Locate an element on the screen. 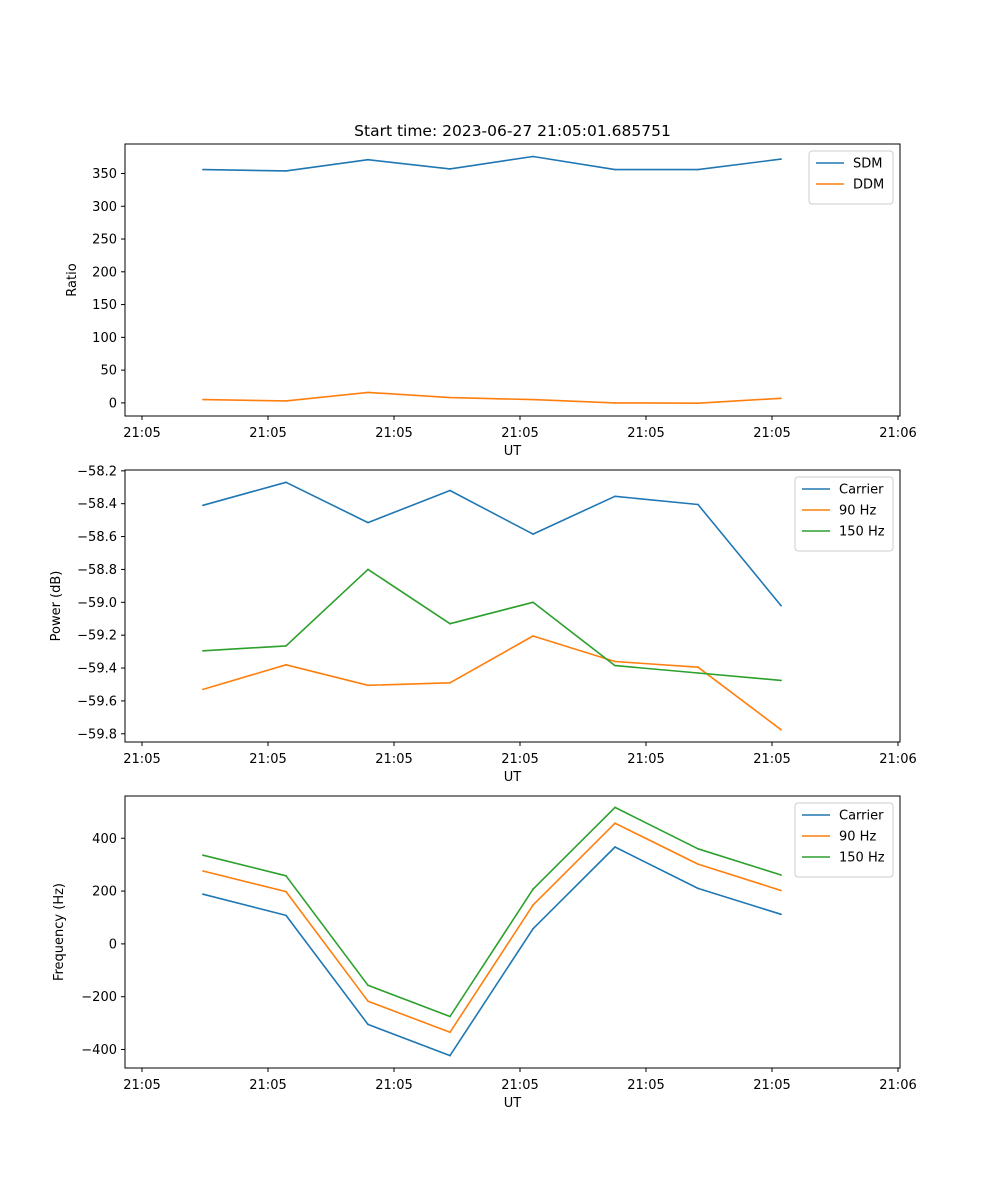 This screenshot has width=1000, height=1200. y-tick-label: 0 is located at coordinates (113, 403).